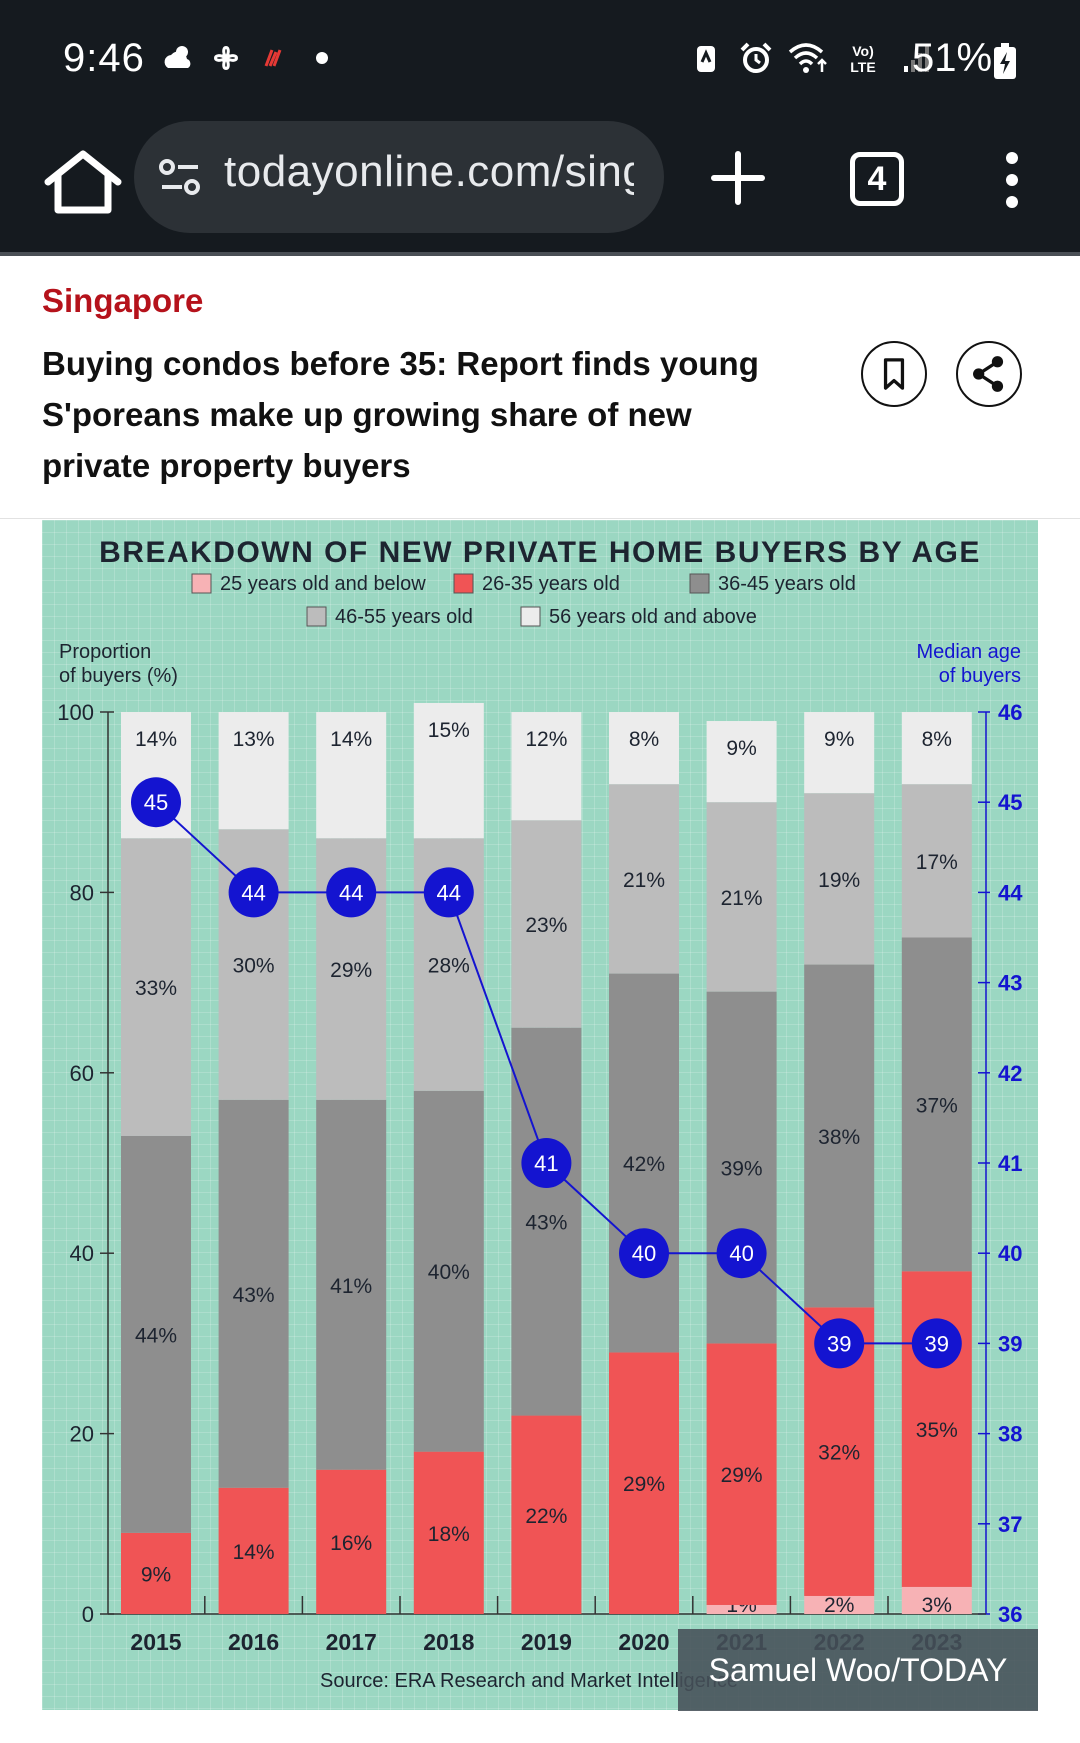 The width and height of the screenshot is (1080, 1743). What do you see at coordinates (980, 676) in the screenshot?
I see `y2-axis-title: of buyers` at bounding box center [980, 676].